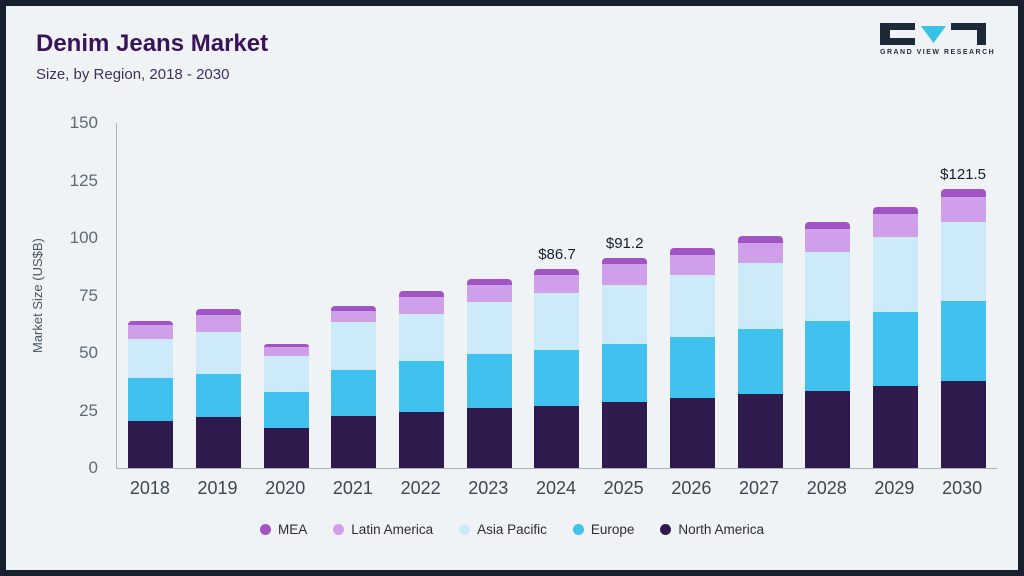  What do you see at coordinates (219, 388) in the screenshot?
I see `bar-2019` at bounding box center [219, 388].